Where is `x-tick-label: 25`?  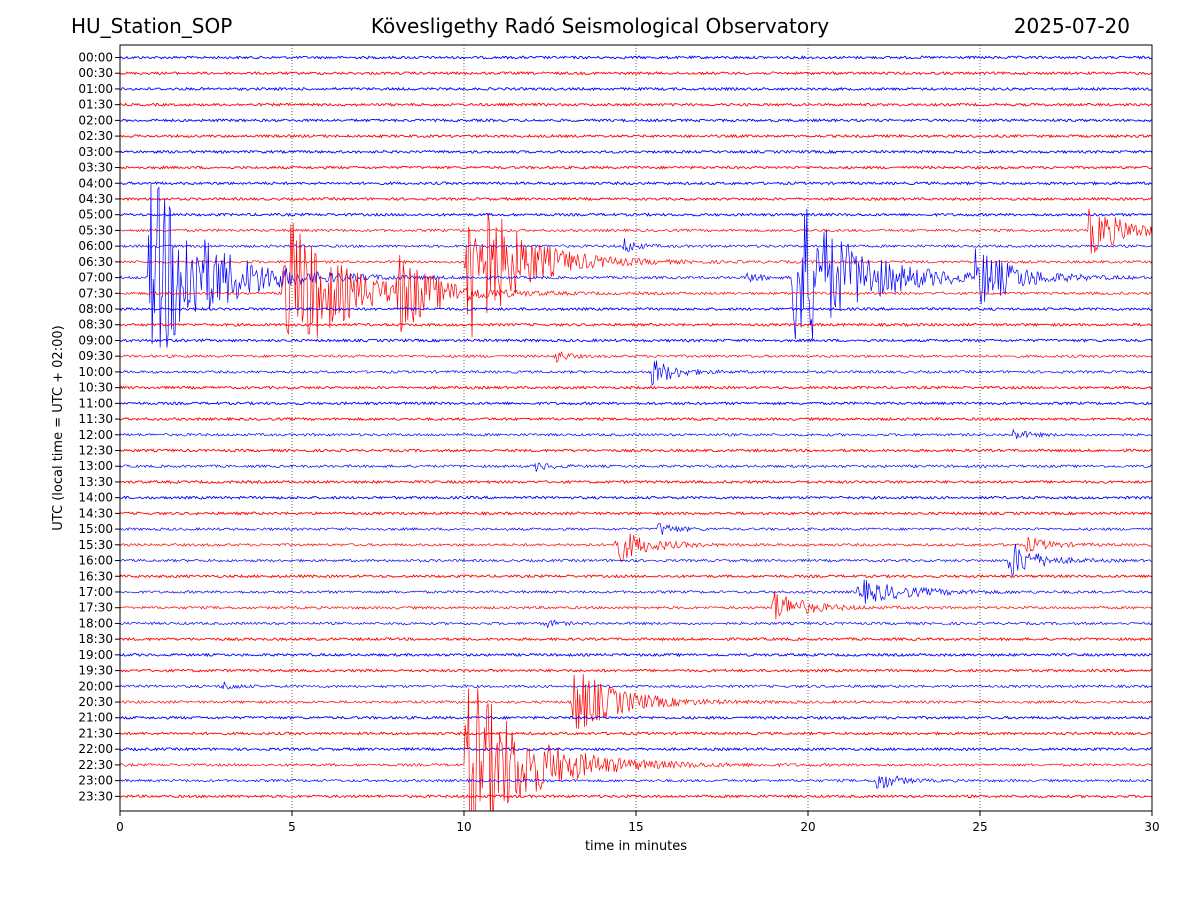
x-tick-label: 25 is located at coordinates (979, 827).